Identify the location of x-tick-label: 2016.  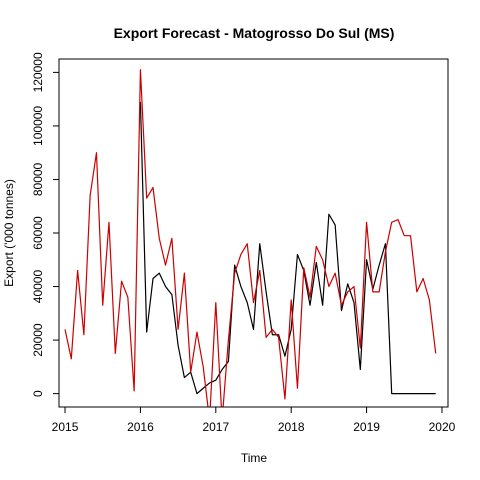
(140, 427).